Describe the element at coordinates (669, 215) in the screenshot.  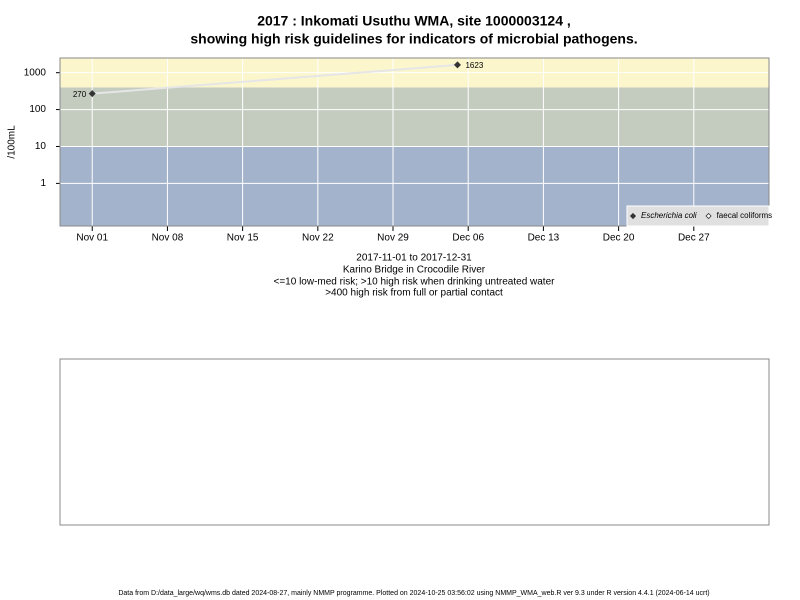
I see `legend-label: Escherichia coli` at that location.